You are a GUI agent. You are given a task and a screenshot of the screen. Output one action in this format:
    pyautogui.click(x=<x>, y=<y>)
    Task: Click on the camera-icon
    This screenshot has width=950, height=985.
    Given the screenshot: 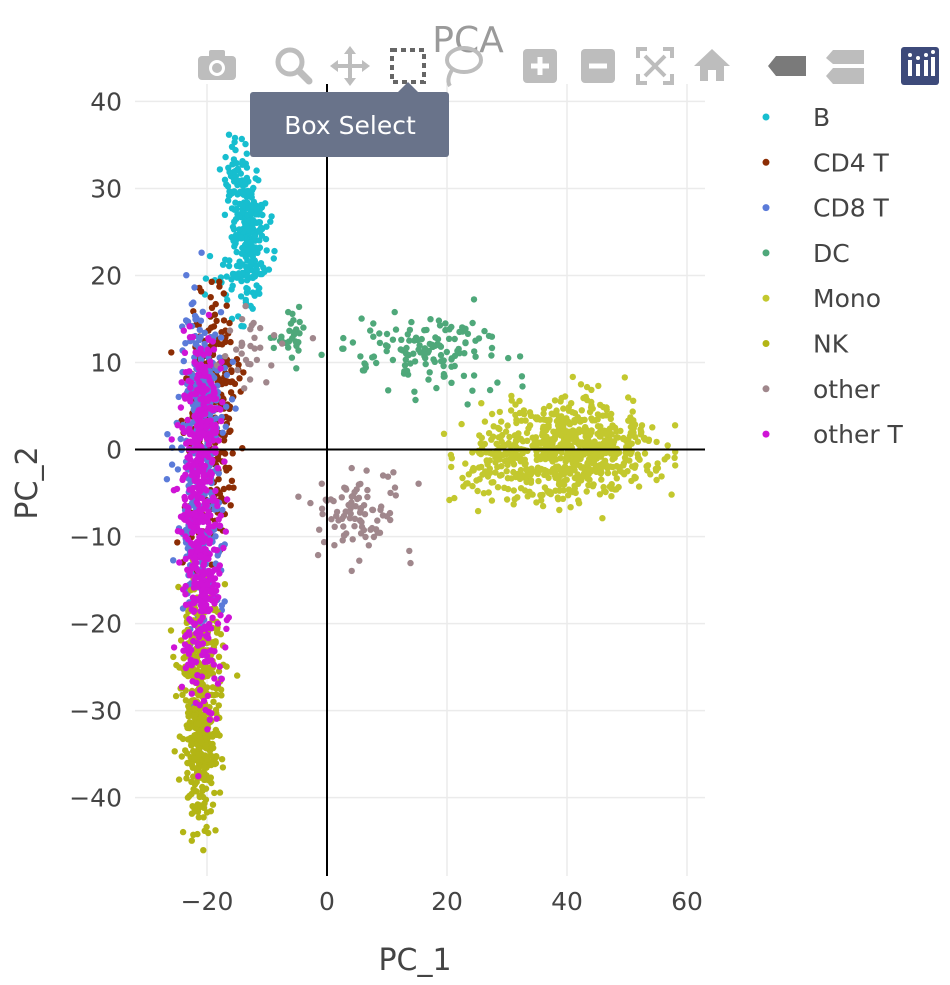 What is the action you would take?
    pyautogui.click(x=217, y=65)
    